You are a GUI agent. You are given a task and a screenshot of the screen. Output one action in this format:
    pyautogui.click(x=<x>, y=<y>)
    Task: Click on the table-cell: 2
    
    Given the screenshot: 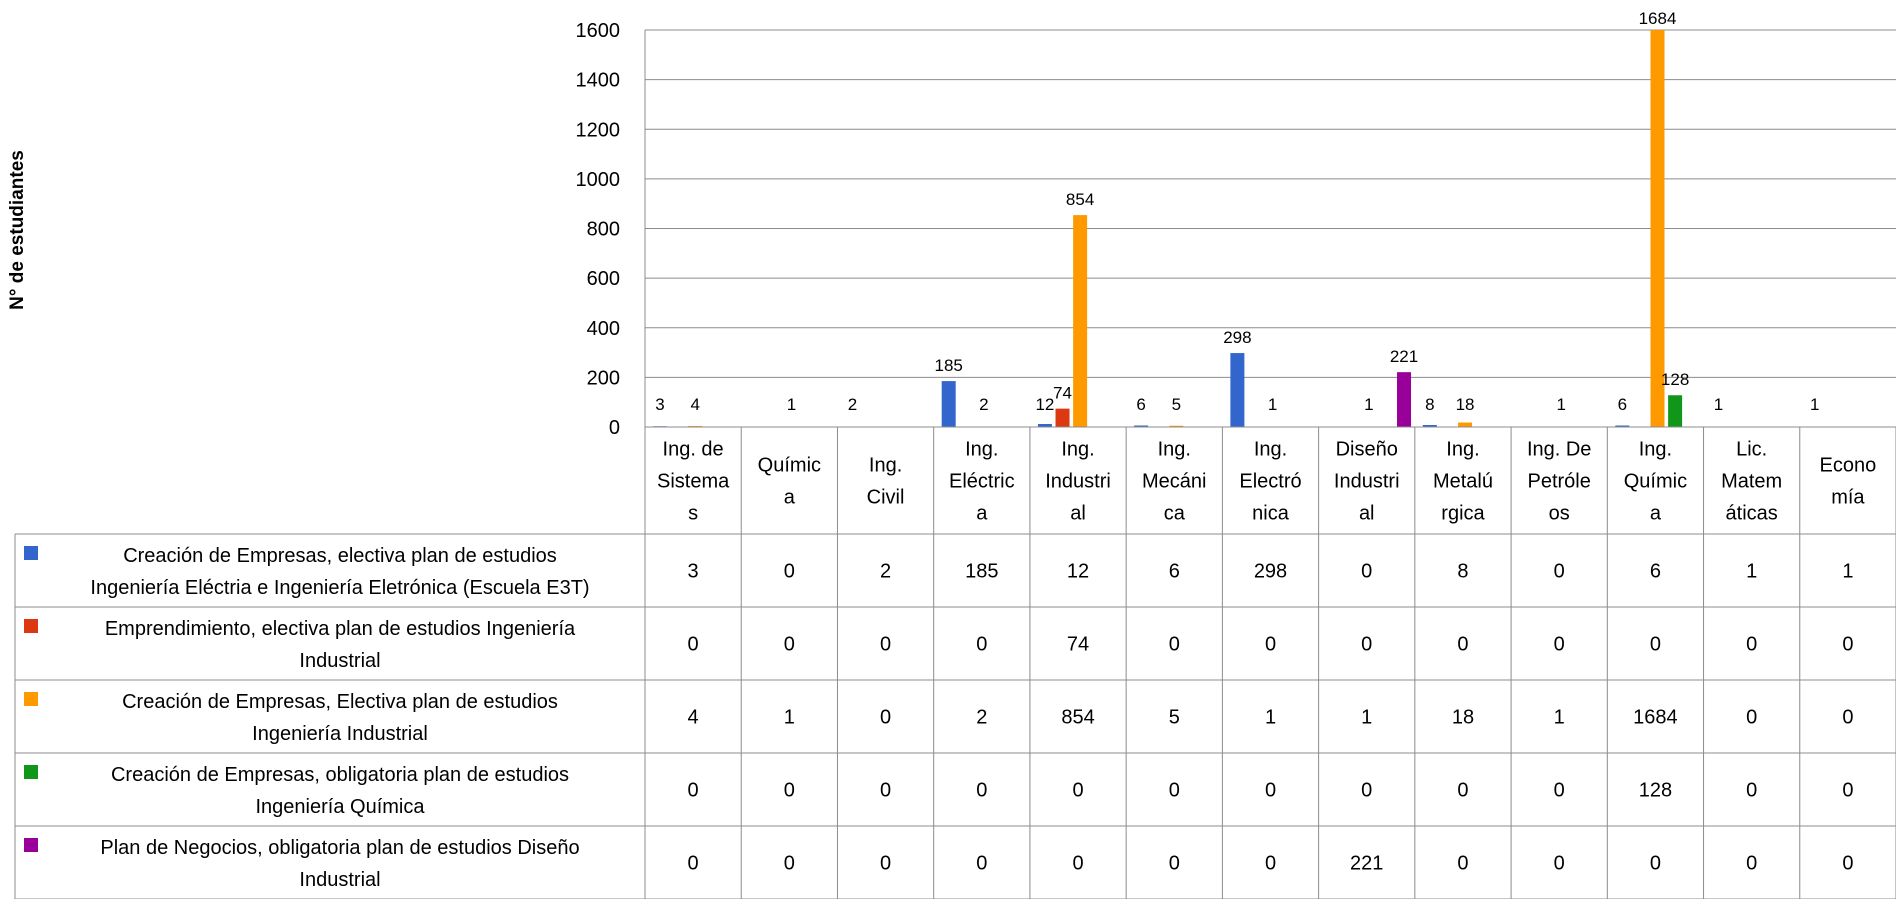 What is the action you would take?
    pyautogui.click(x=981, y=718)
    